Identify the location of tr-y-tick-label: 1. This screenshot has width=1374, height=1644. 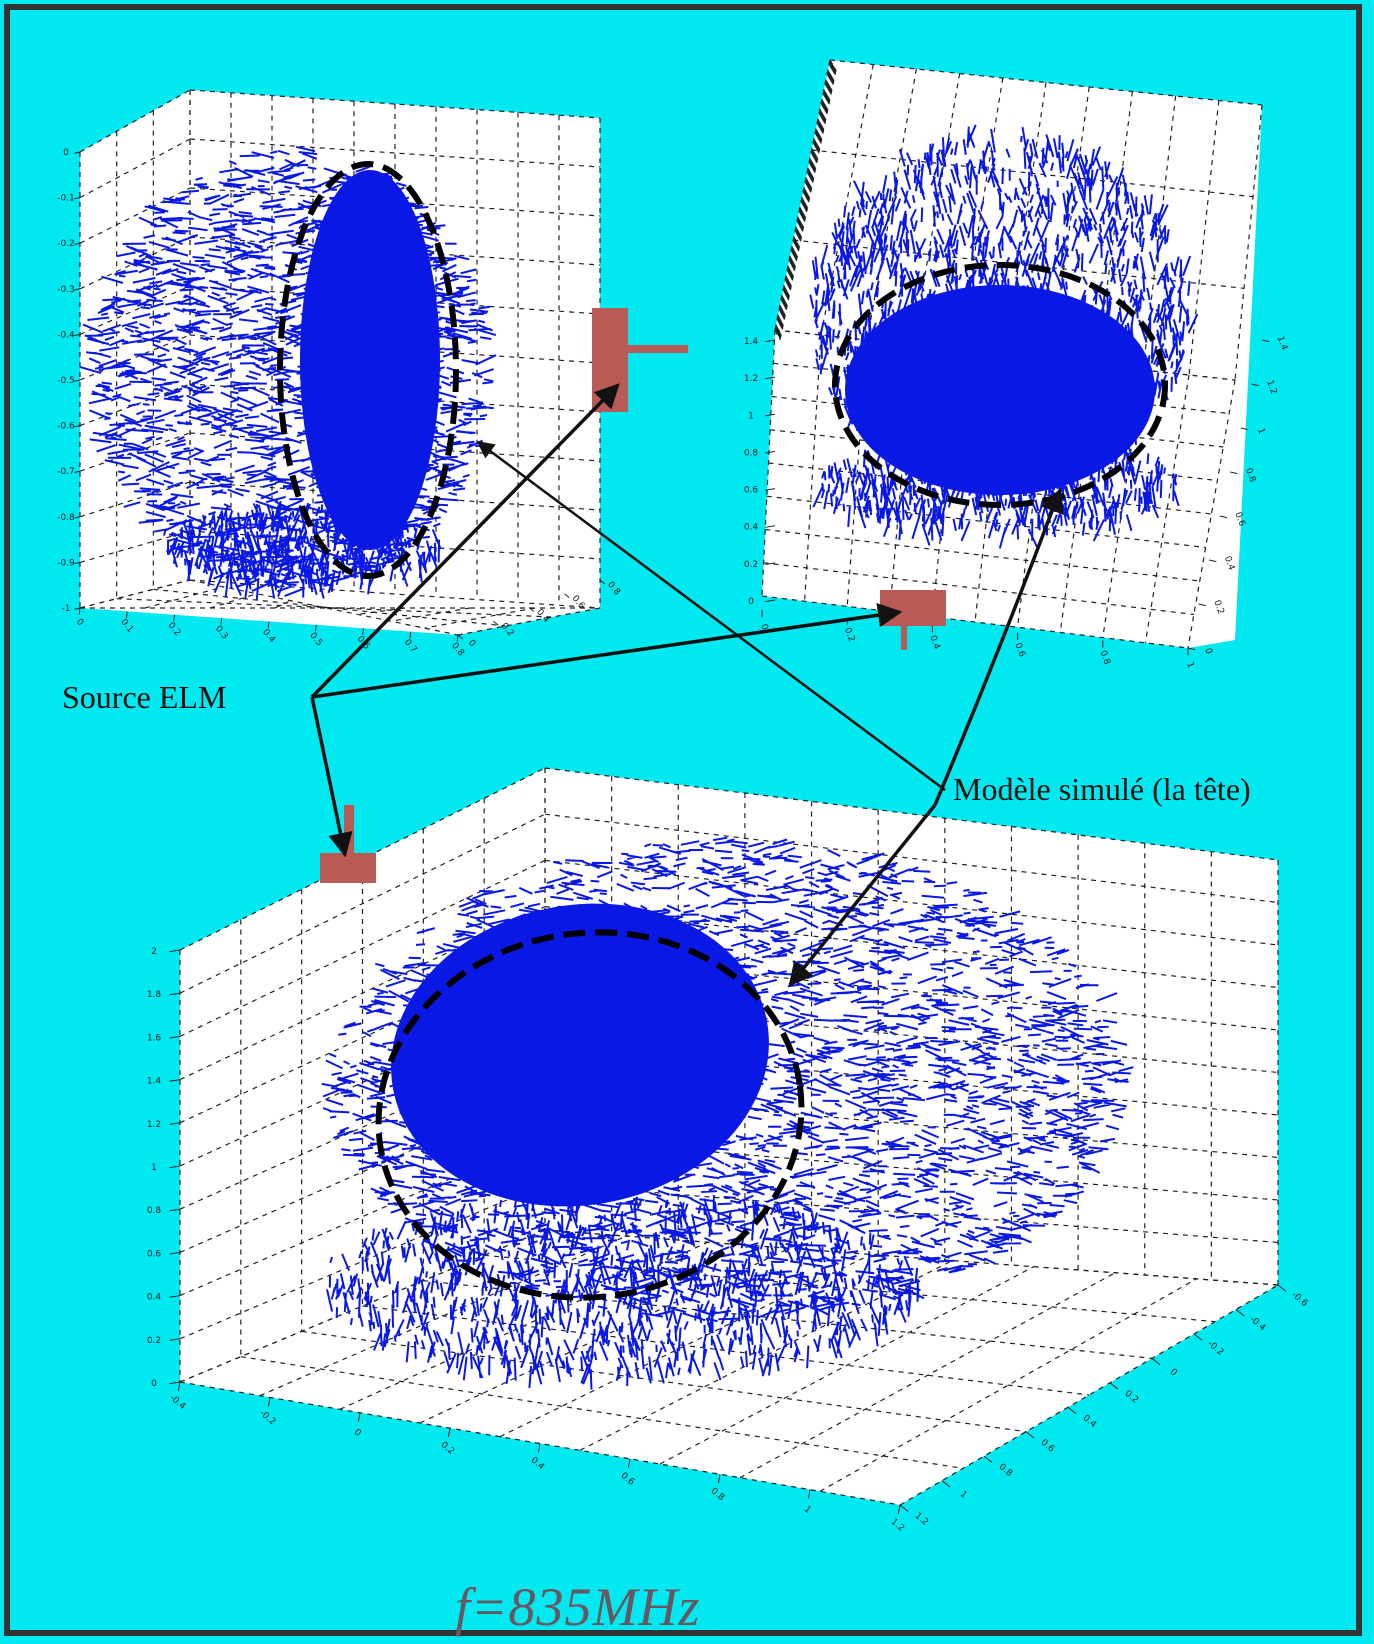
(1260, 431).